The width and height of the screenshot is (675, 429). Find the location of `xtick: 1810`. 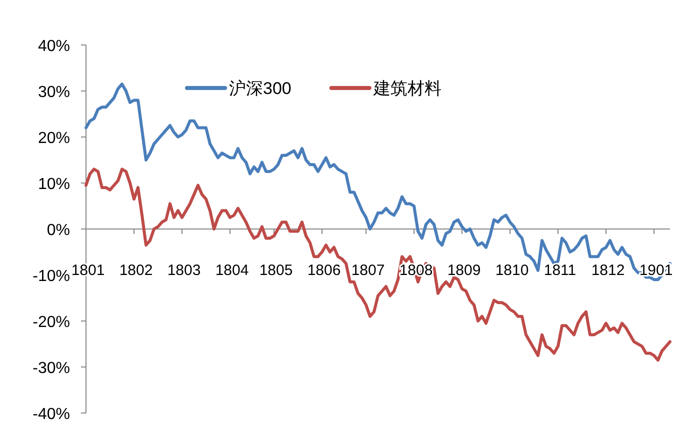

xtick: 1810 is located at coordinates (512, 270).